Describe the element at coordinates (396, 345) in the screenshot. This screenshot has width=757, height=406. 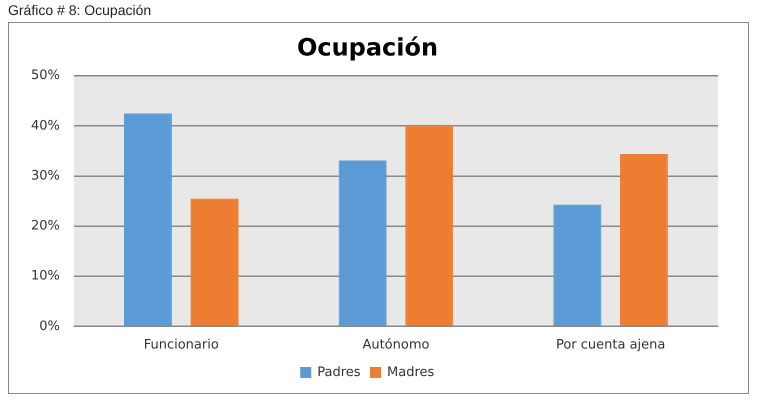
I see `x-tick-label: Autónomo` at that location.